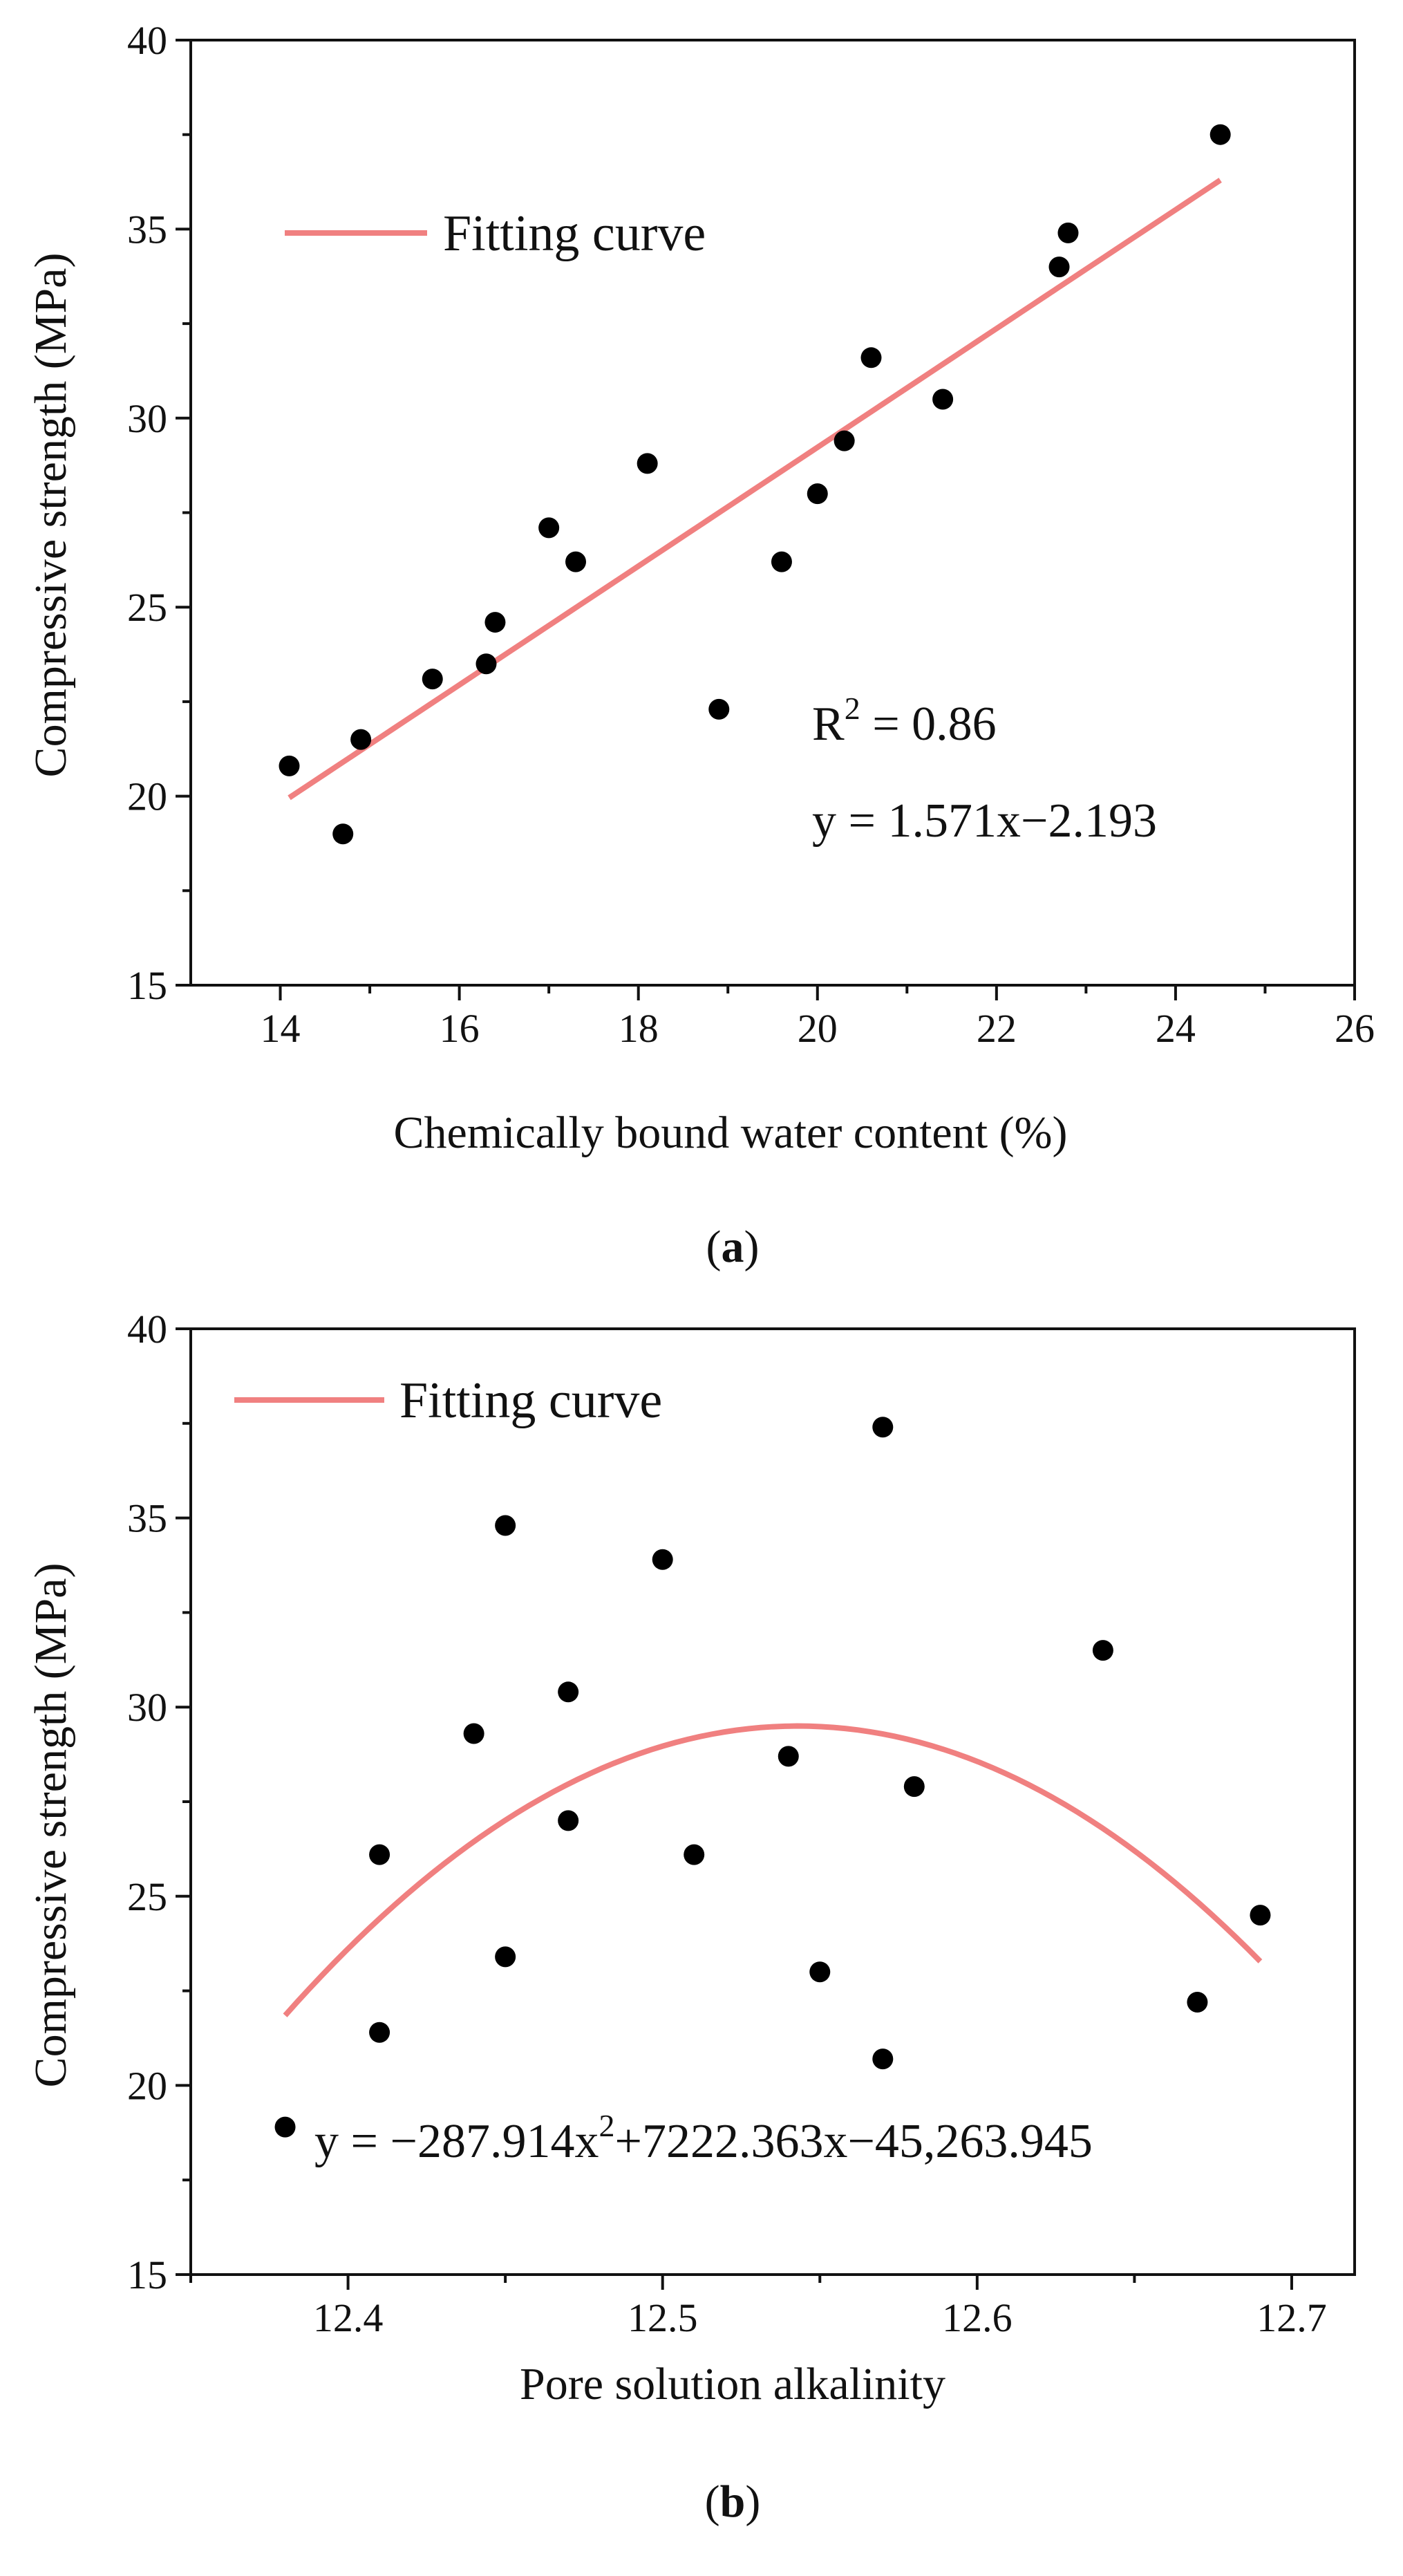  I want to click on legend-label-a: Fitting curve, so click(575, 233).